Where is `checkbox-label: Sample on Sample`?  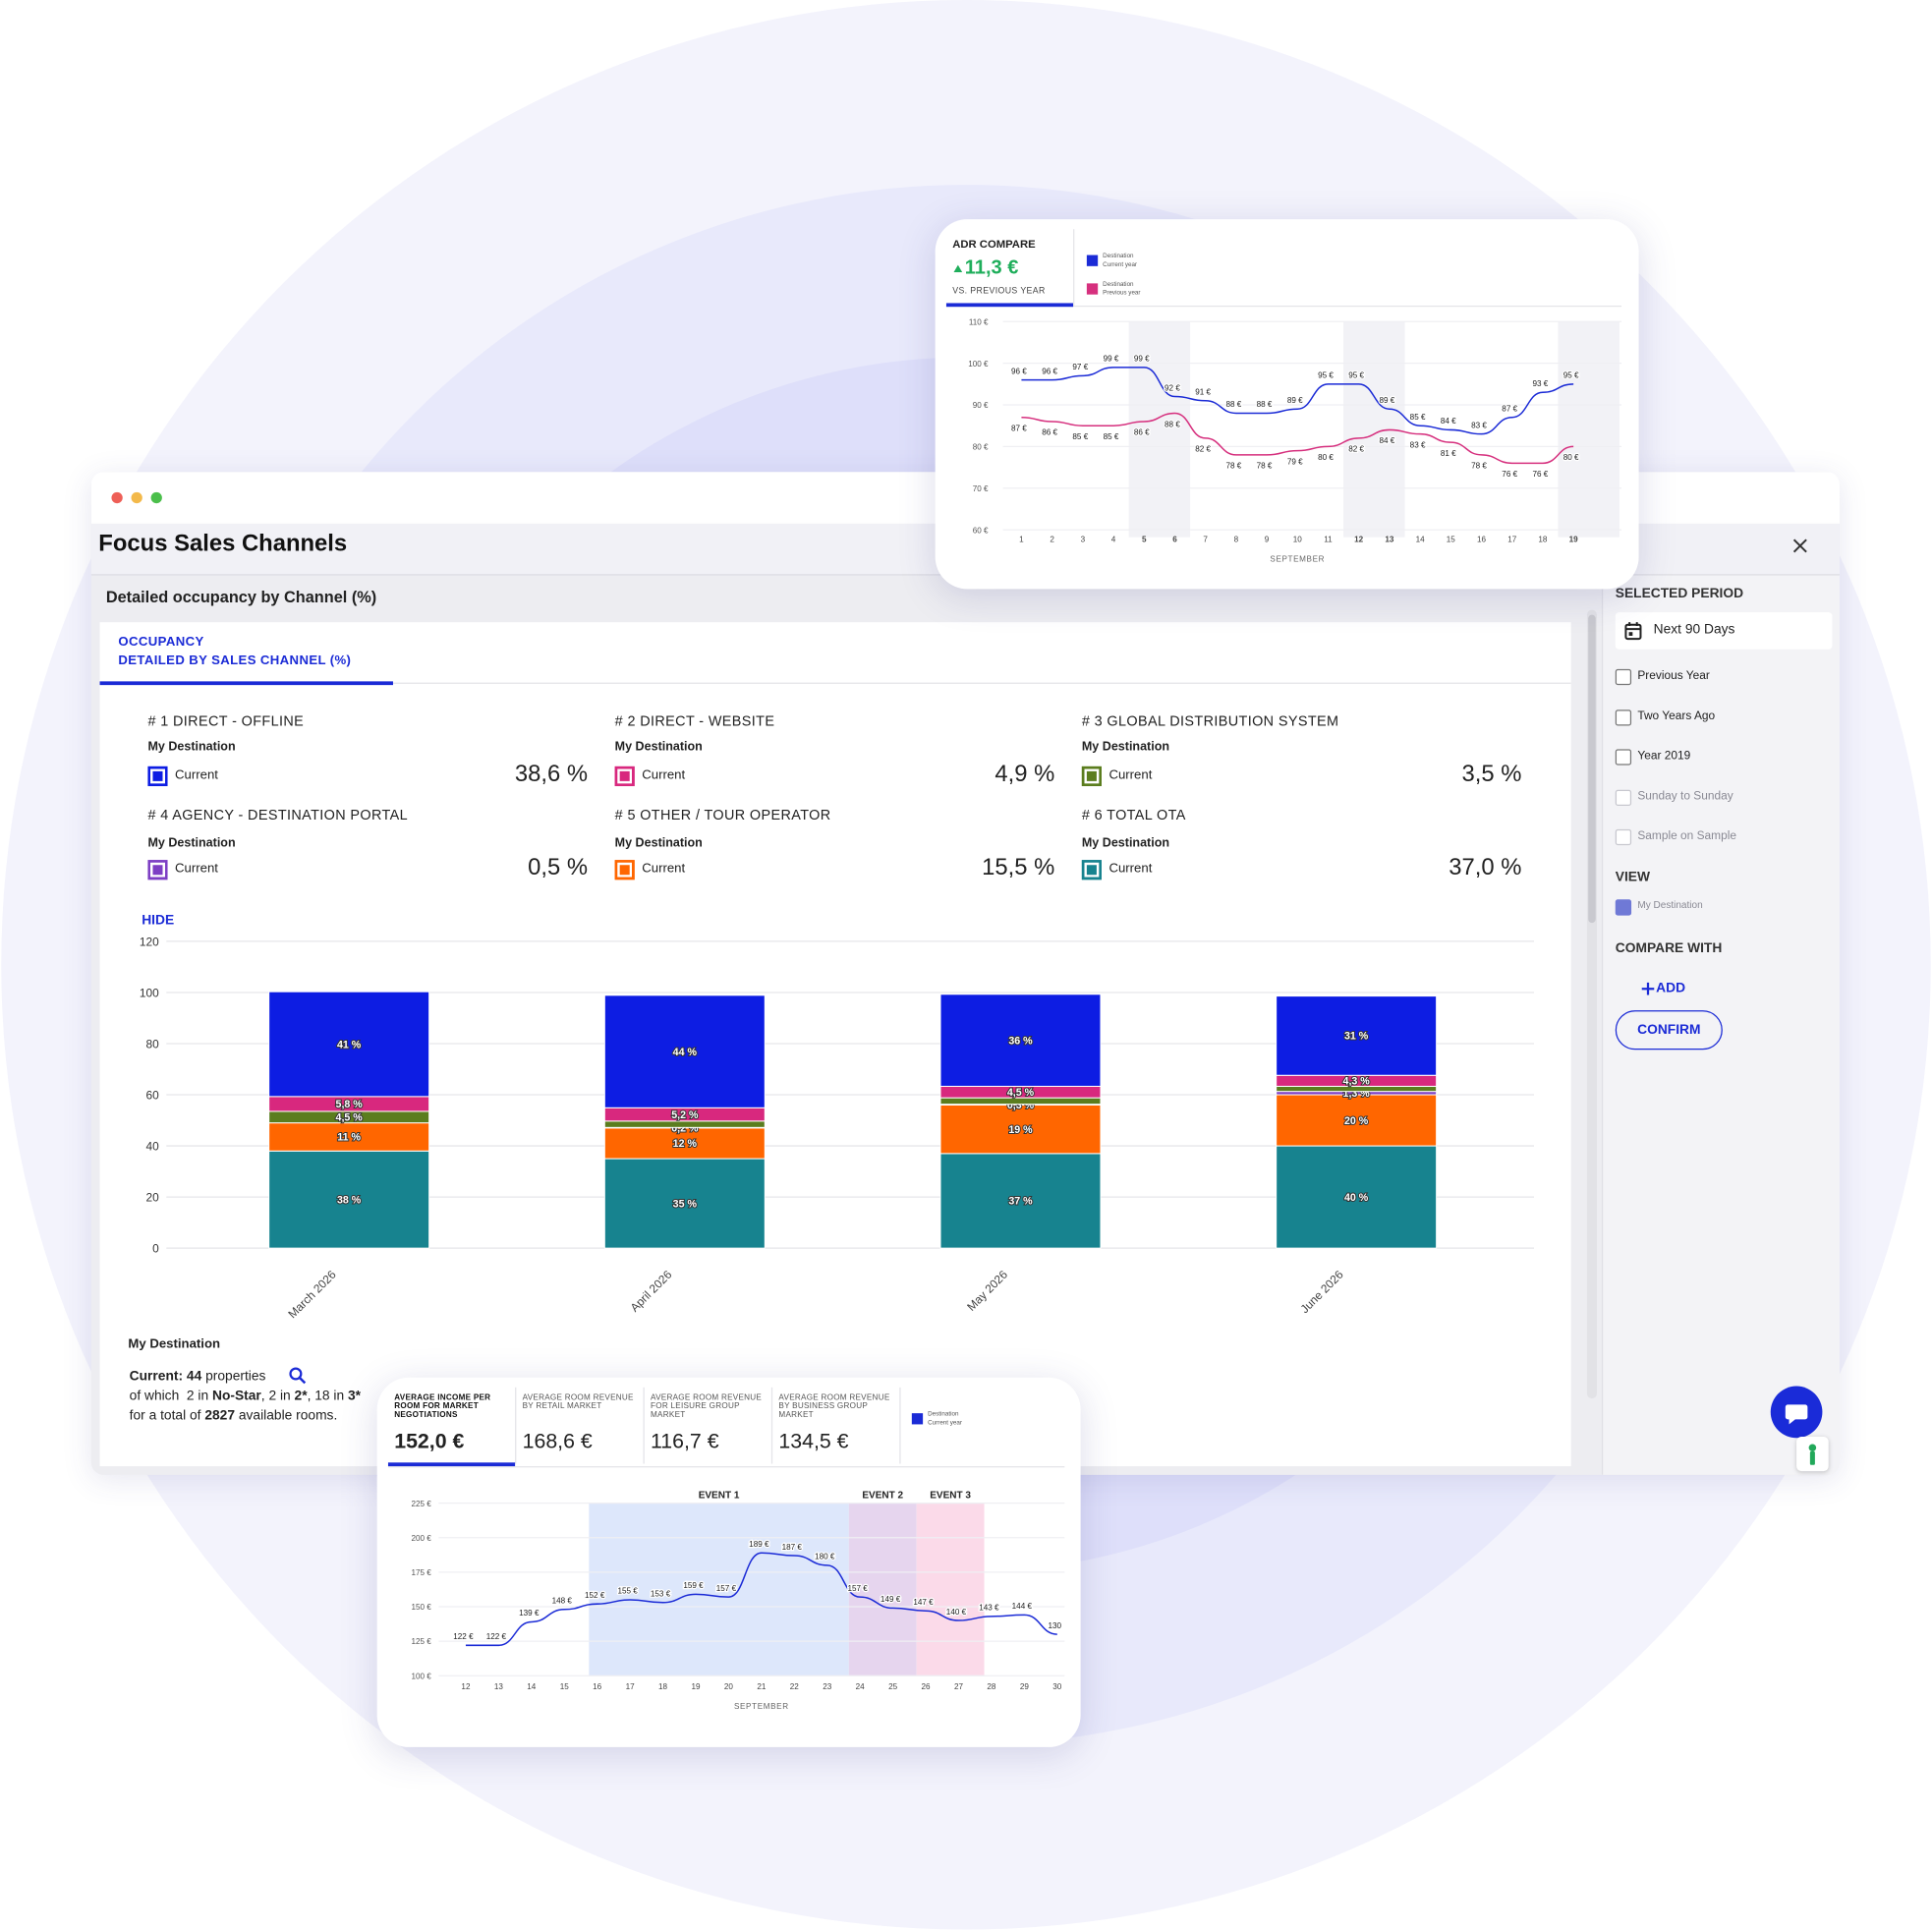
checkbox-label: Sample on Sample is located at coordinates (1687, 835).